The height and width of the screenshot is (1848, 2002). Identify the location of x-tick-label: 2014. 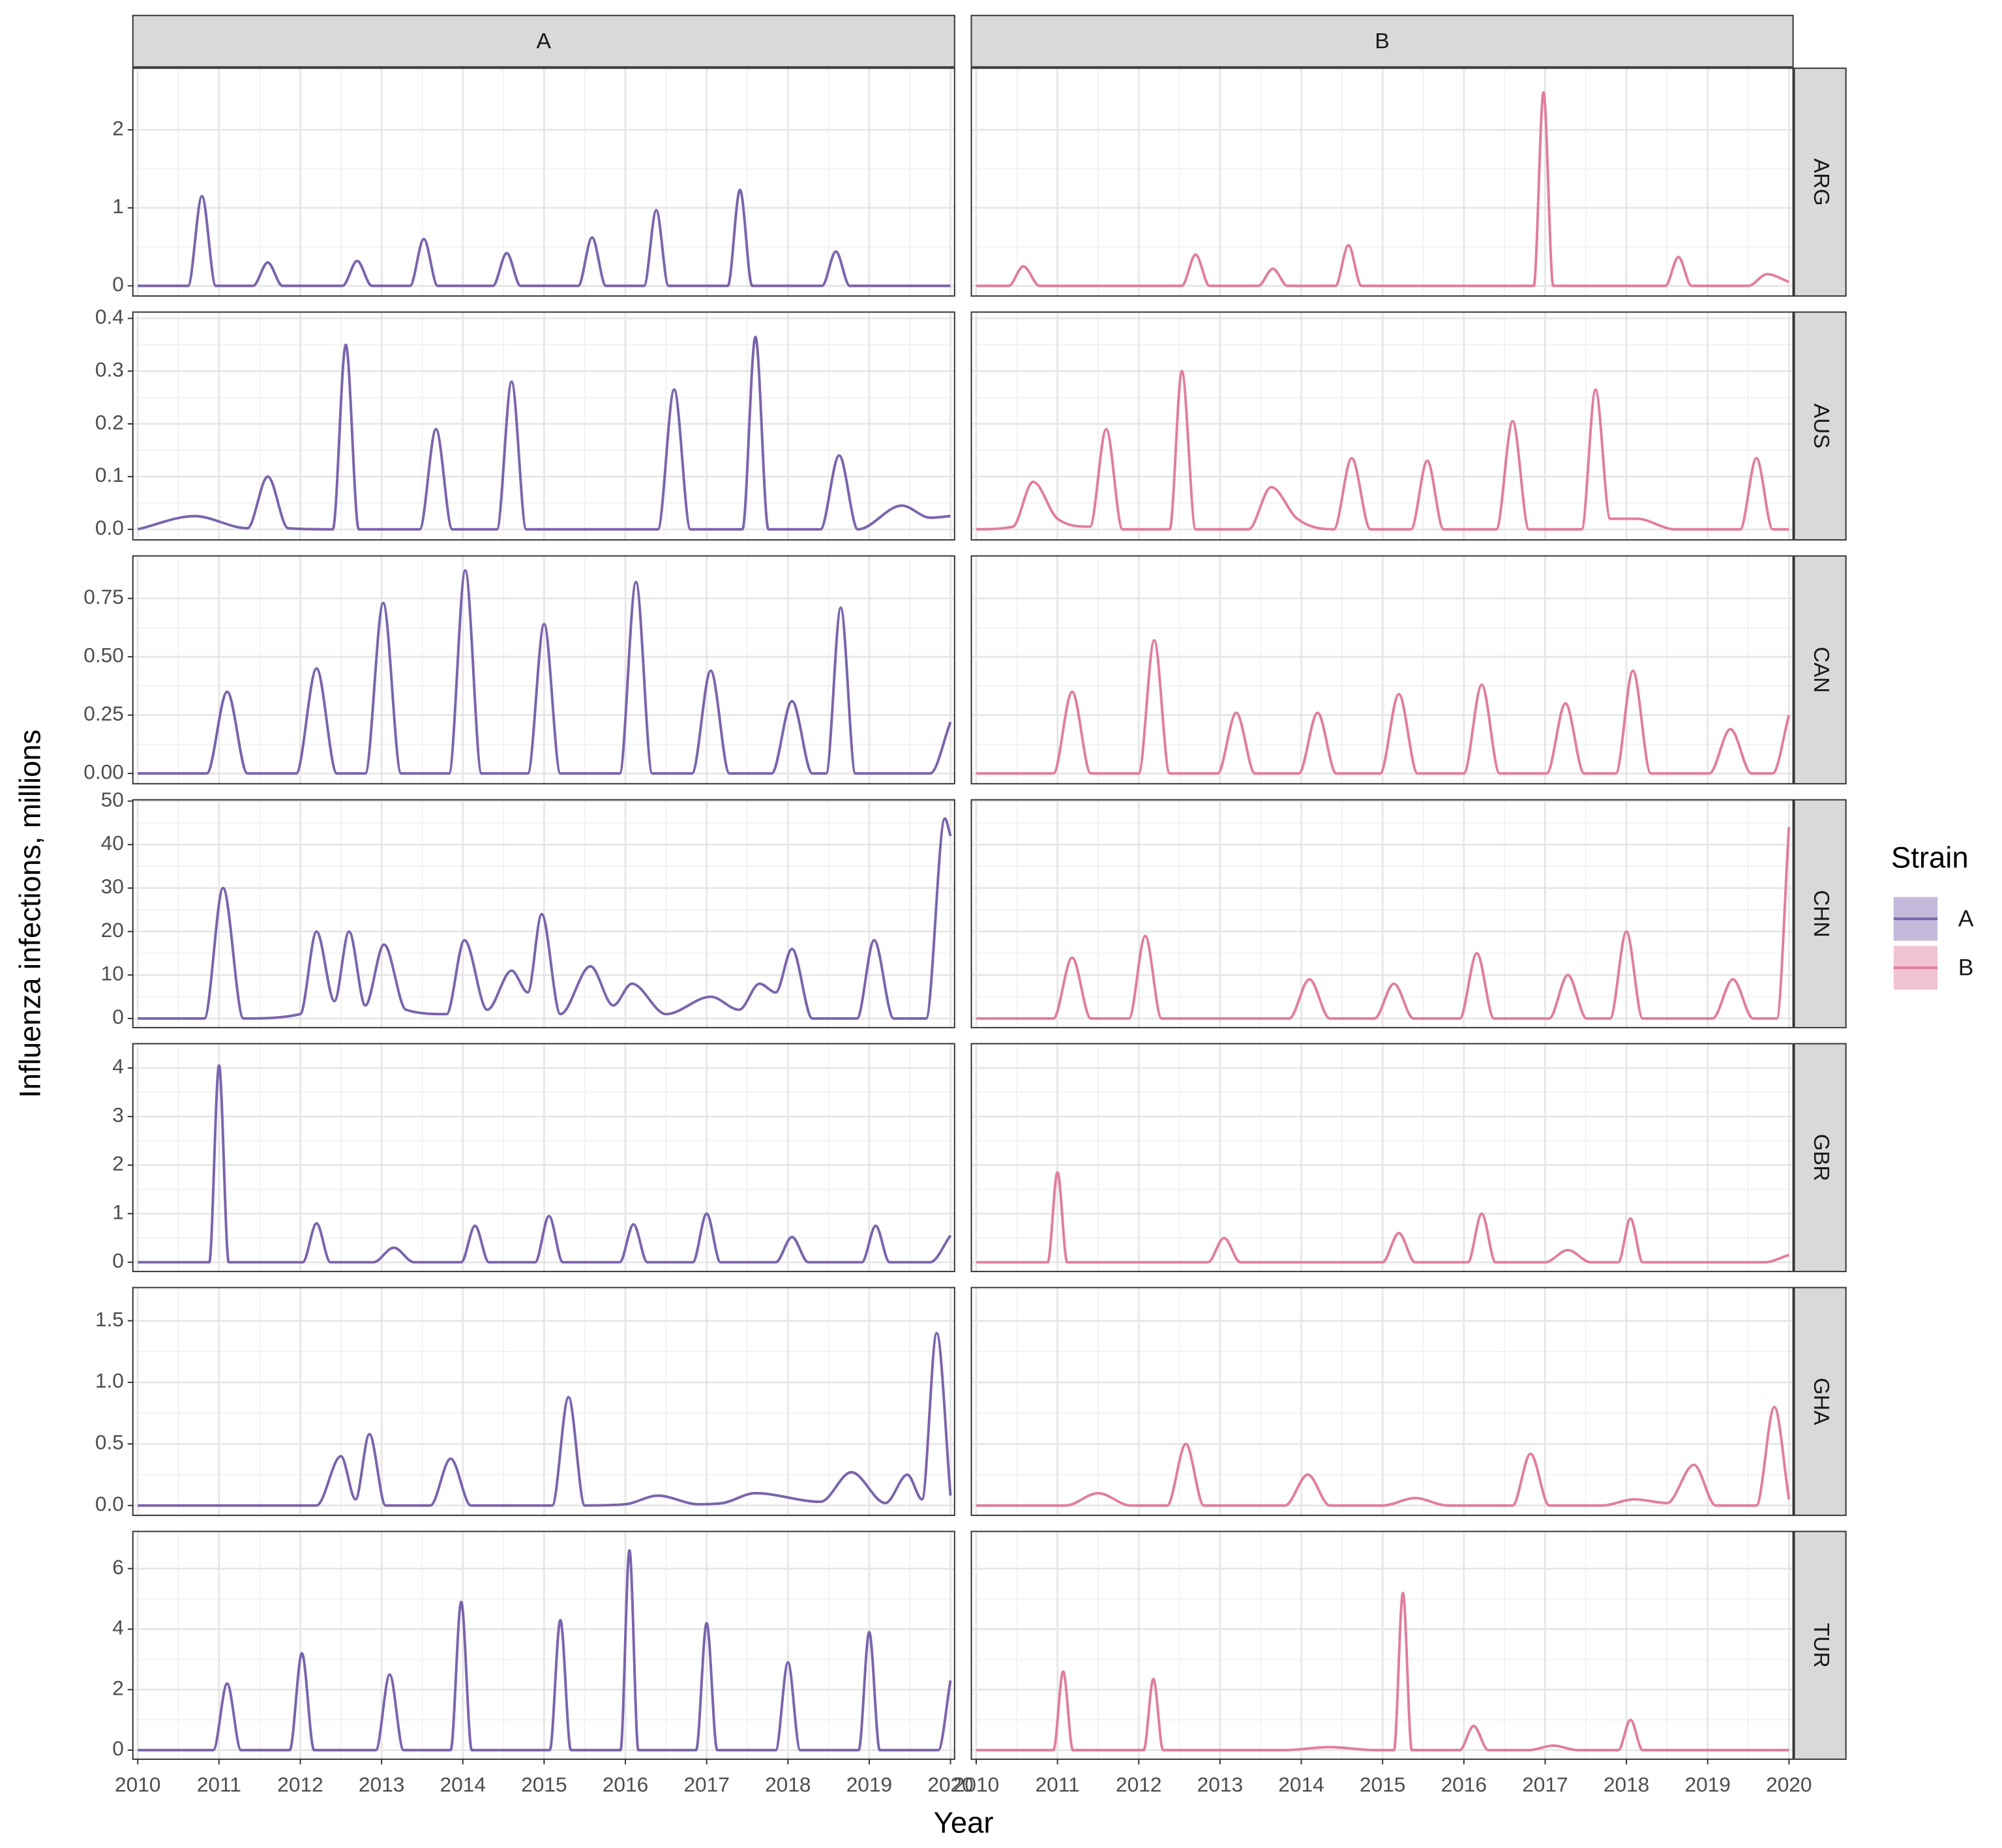
(463, 1785).